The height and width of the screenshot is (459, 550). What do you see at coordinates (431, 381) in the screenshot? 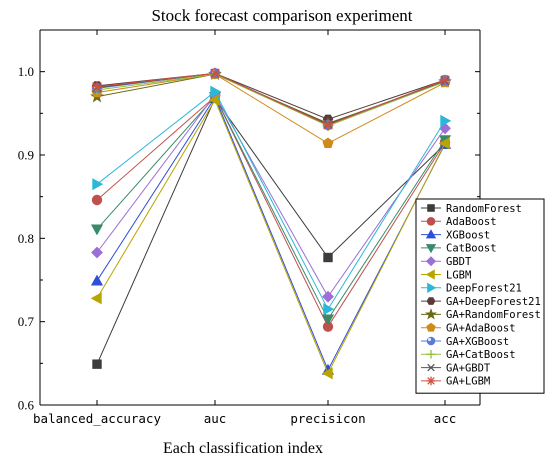
I see `legend-marker-ga-lgbm` at bounding box center [431, 381].